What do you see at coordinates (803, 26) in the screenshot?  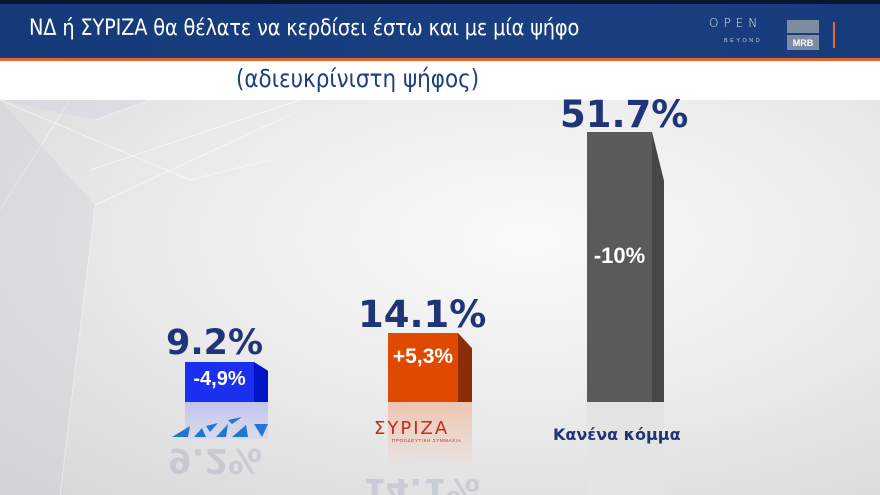 I see `mrb-logo-block` at bounding box center [803, 26].